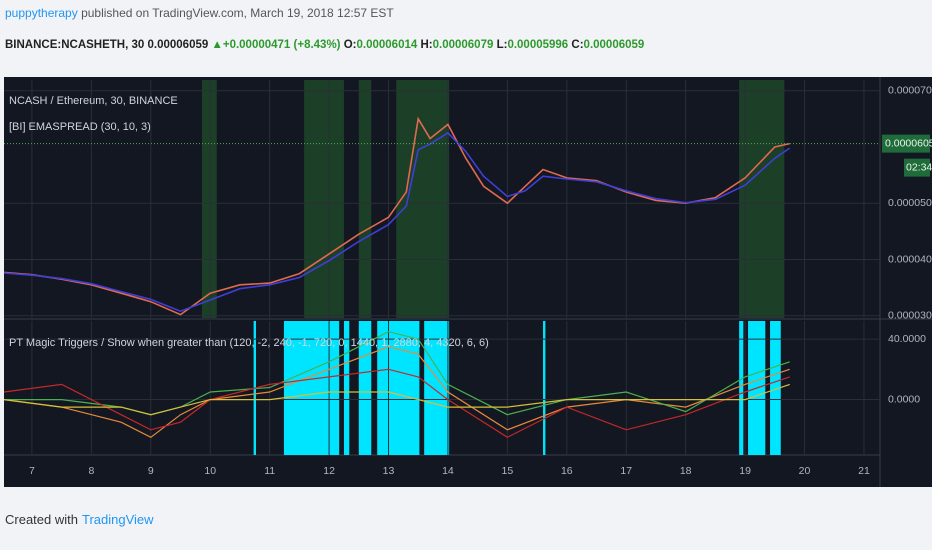  What do you see at coordinates (178, 45) in the screenshot?
I see `last: 0.00006059` at bounding box center [178, 45].